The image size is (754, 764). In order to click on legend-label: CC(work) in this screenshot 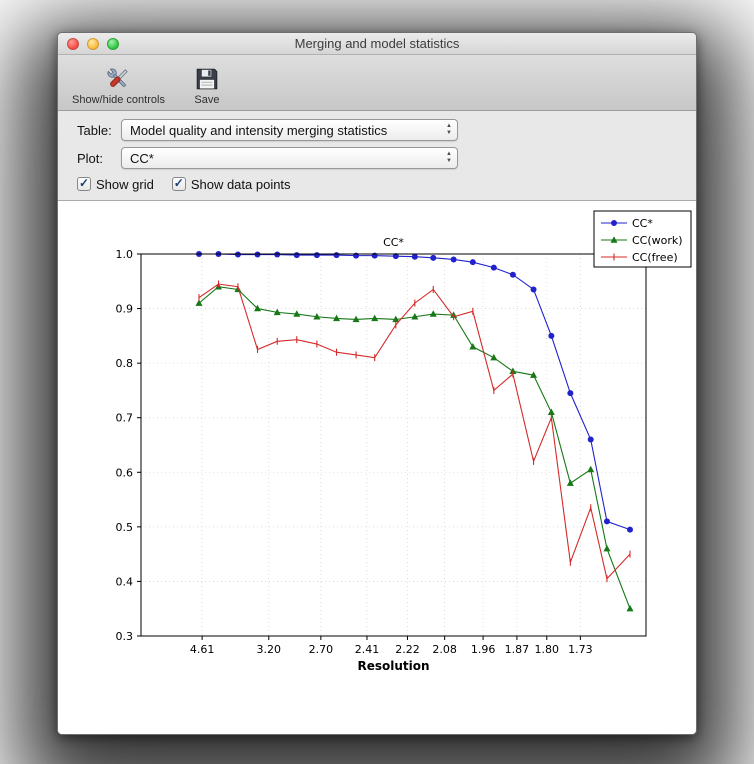, I will do `click(657, 240)`.